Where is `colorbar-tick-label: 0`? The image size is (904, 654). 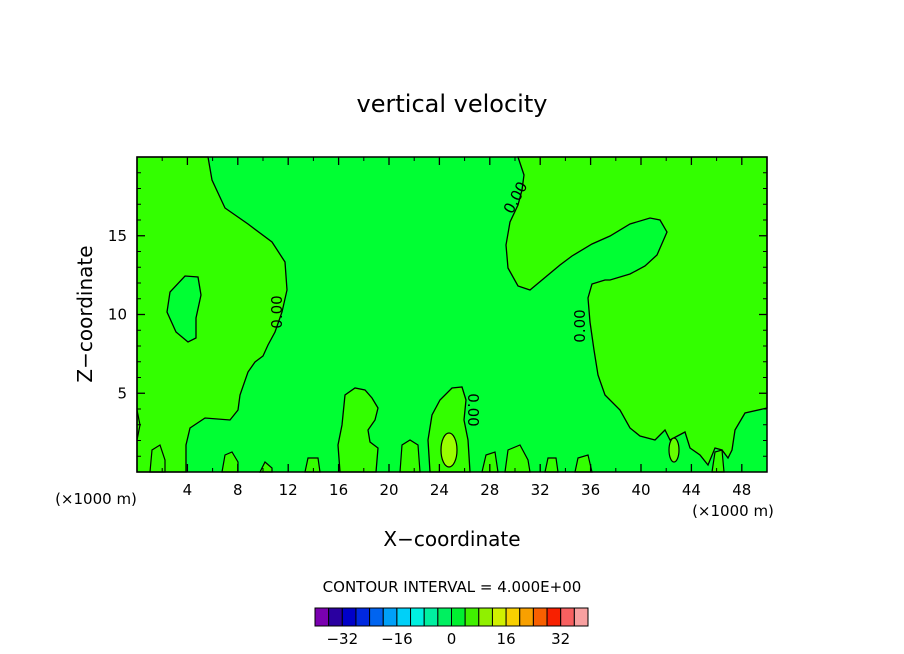
colorbar-tick-label: 0 is located at coordinates (452, 639).